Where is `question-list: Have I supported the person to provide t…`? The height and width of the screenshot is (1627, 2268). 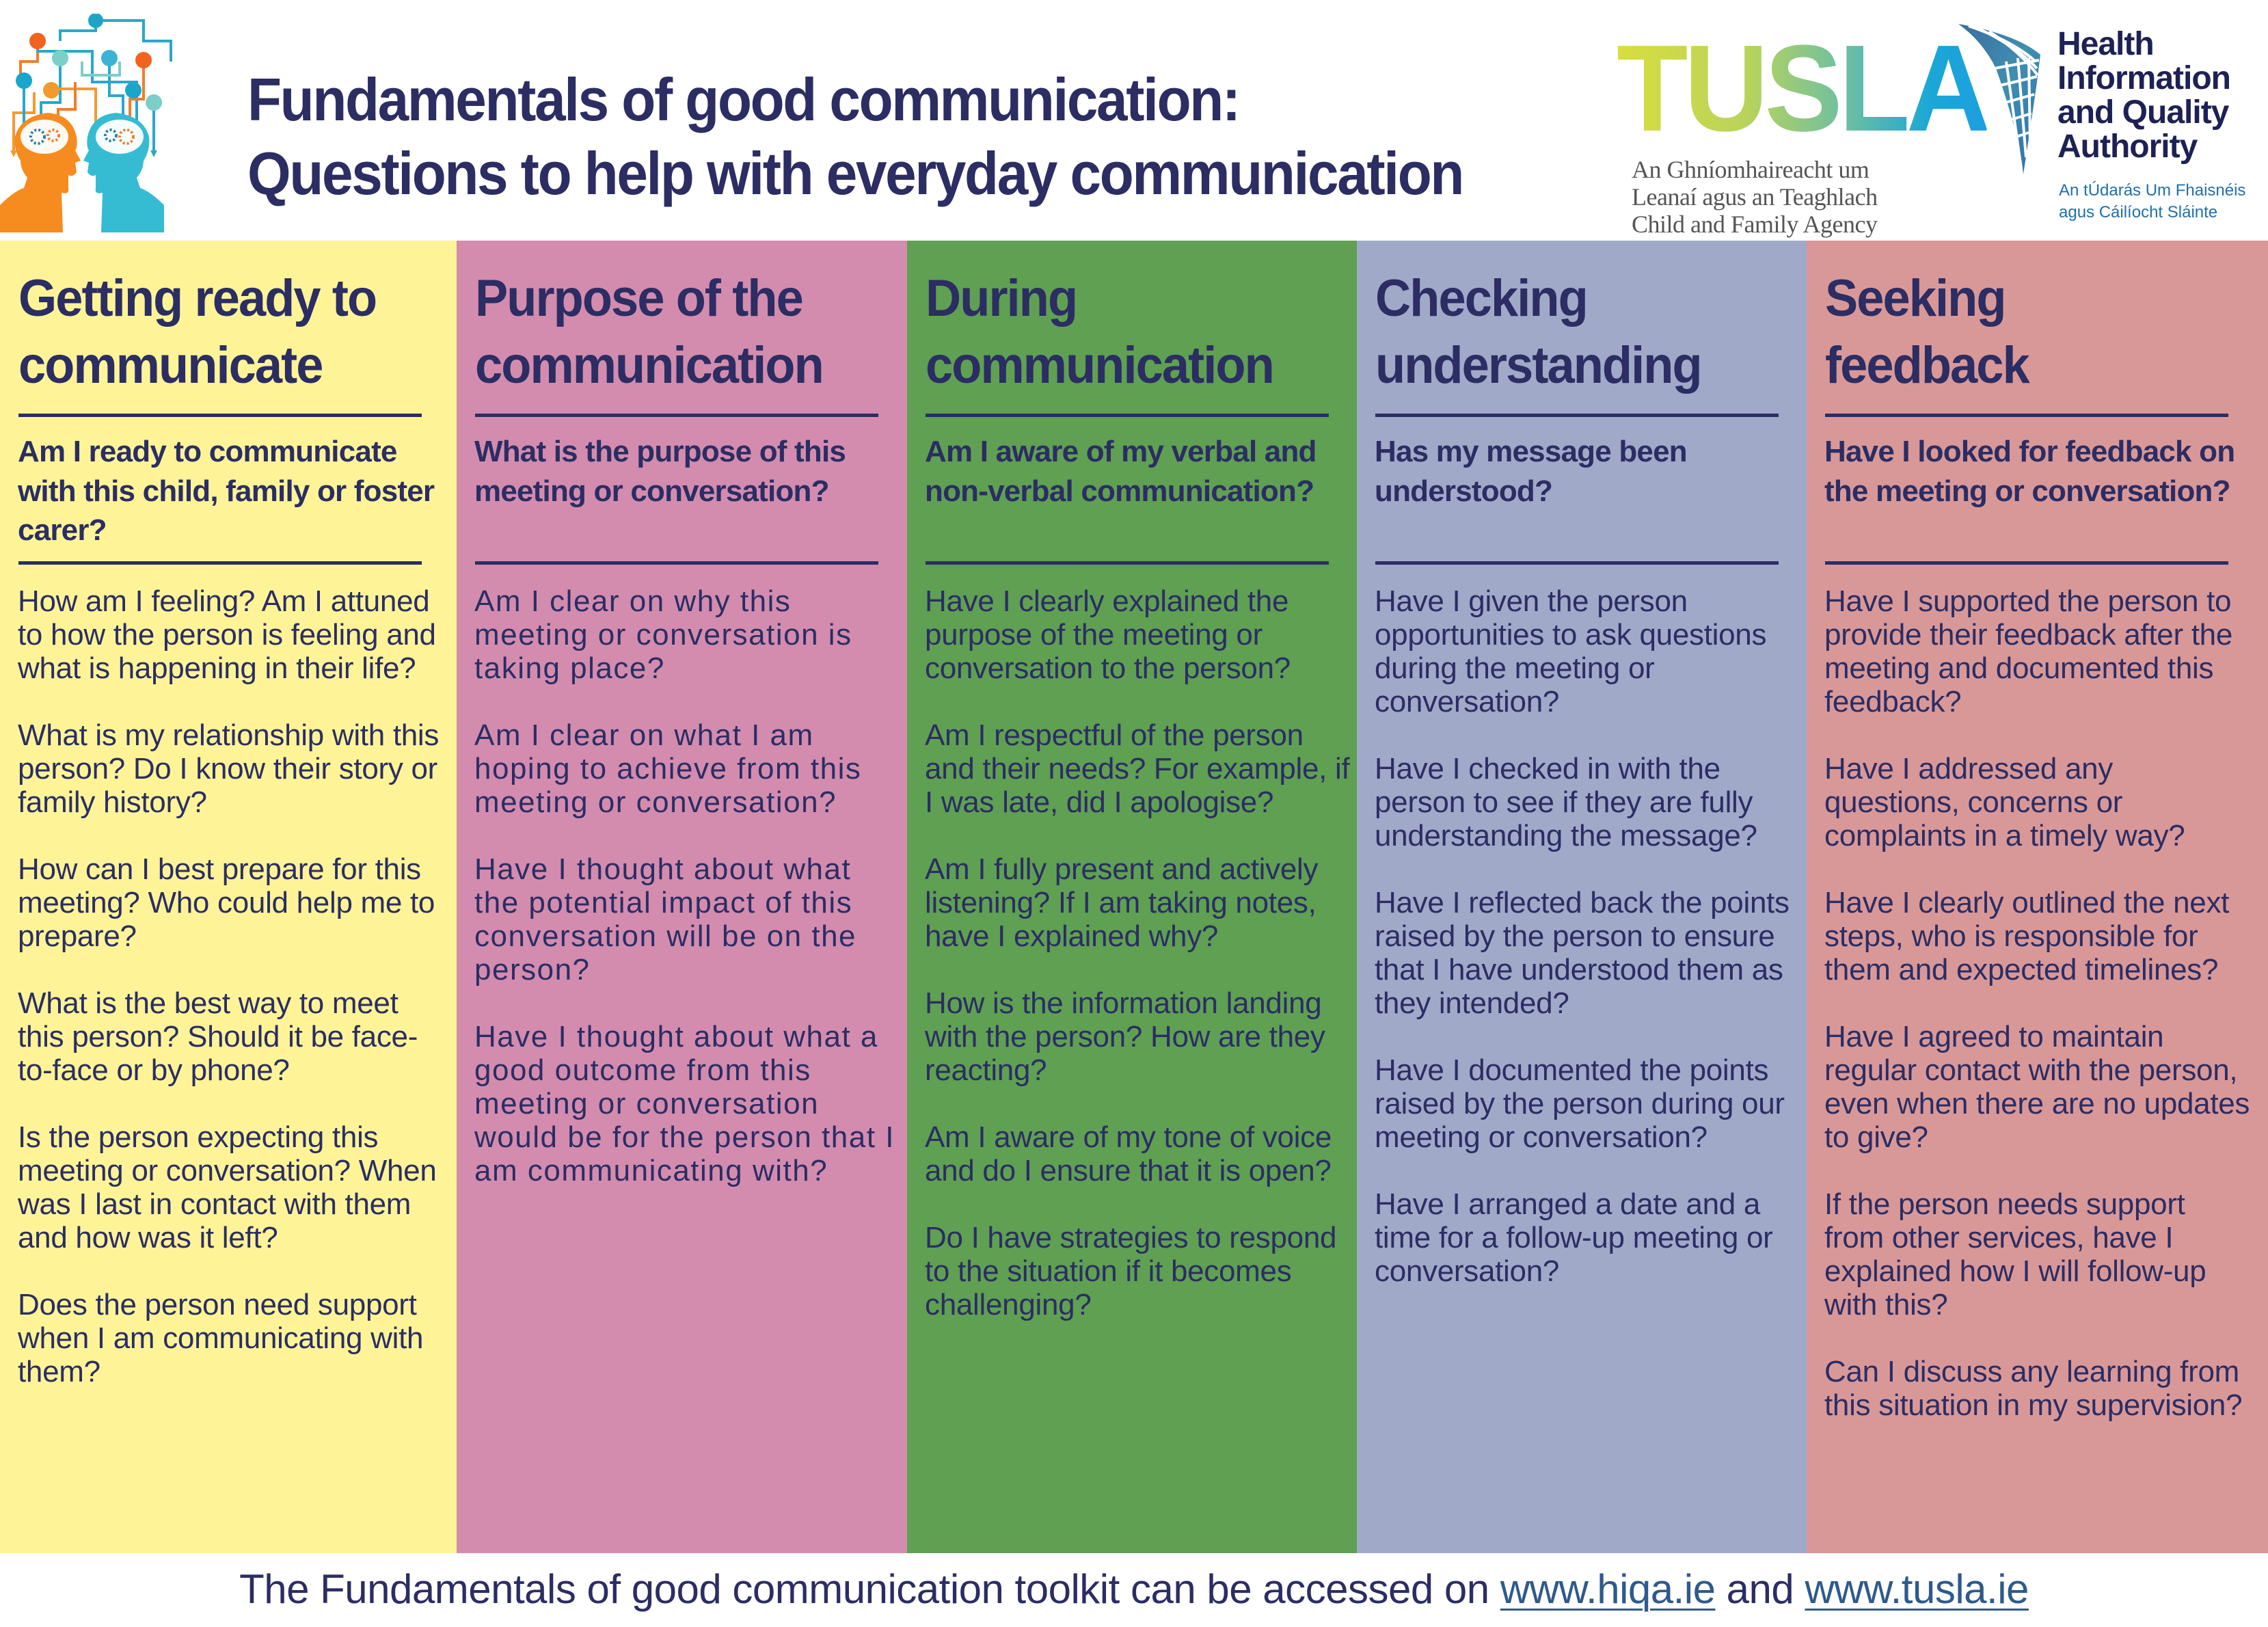
question-list: Have I supported the person to provide t… is located at coordinates (2038, 1019).